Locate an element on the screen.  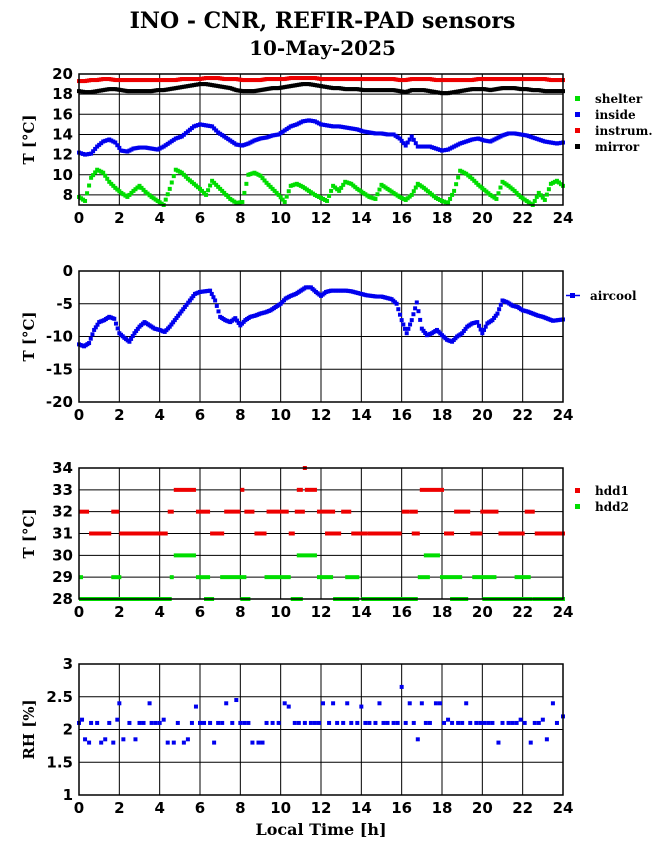
series-shelter is located at coordinates (321, 187).